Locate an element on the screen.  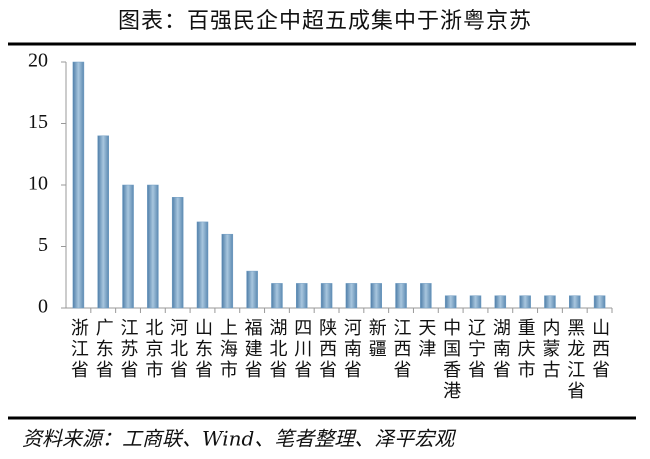
y-tick-label: 5 is located at coordinates (43, 245).